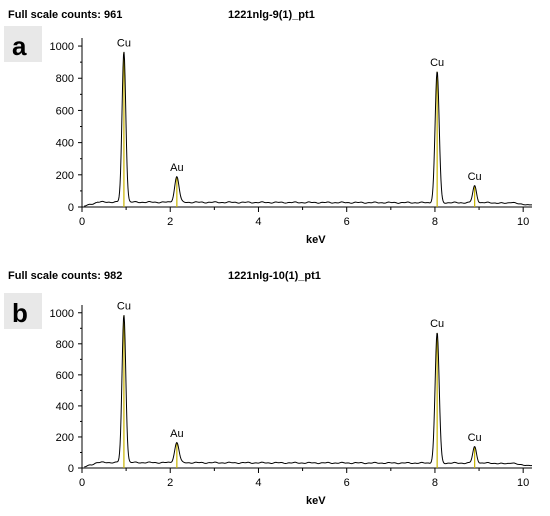 Image resolution: width=550 pixels, height=516 pixels. Describe the element at coordinates (82, 483) in the screenshot. I see `x-tick-label-b: 0` at that location.